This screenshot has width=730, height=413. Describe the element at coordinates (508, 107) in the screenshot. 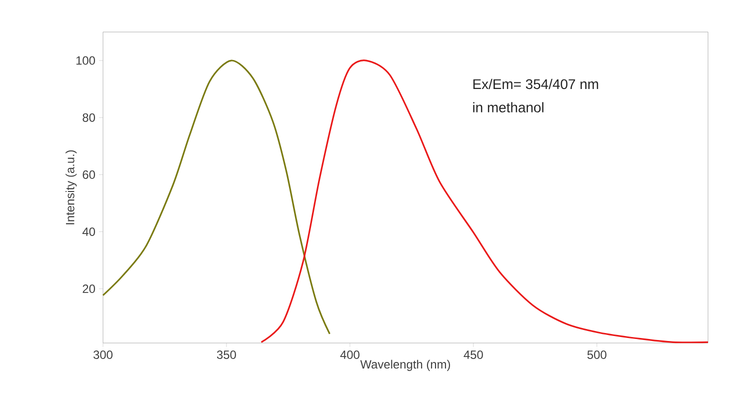

I see `annotation: in methanol` at that location.